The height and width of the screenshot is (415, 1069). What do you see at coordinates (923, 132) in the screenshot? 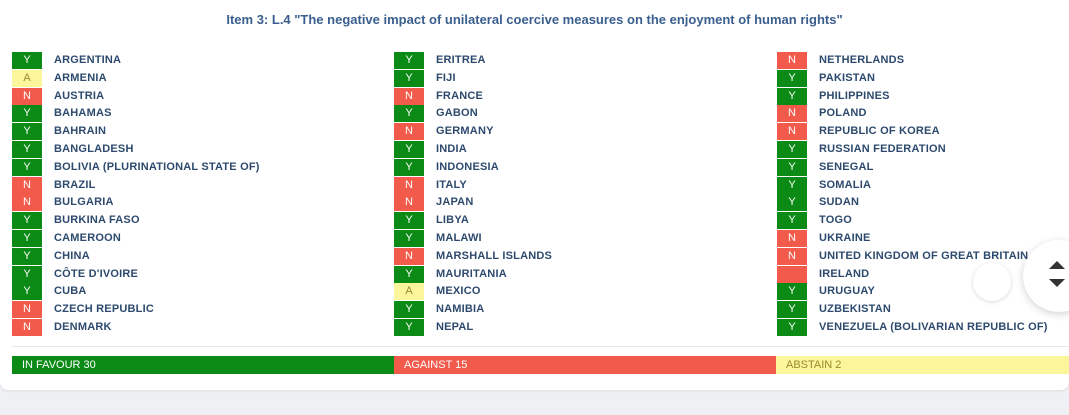
I see `vote-row: N REPUBLIC OF KOREA` at bounding box center [923, 132].